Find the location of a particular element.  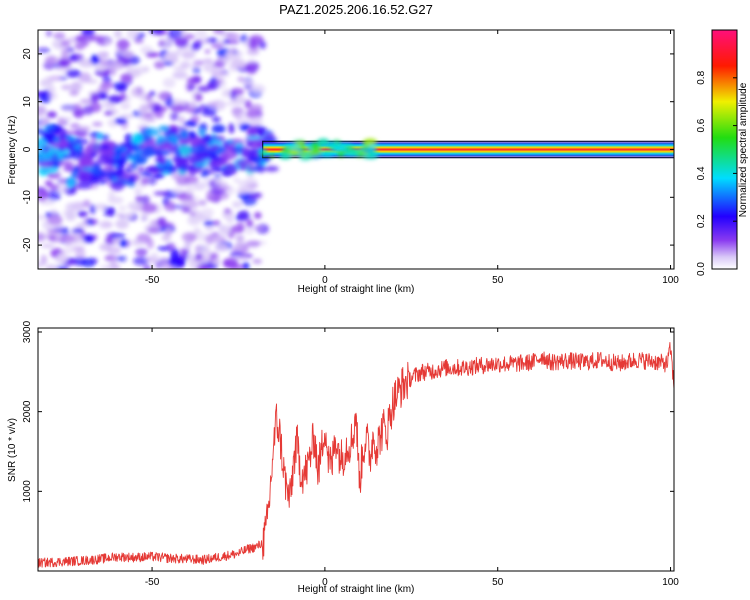

snr-x-axis-label: Height of straight line (km) is located at coordinates (356, 589).